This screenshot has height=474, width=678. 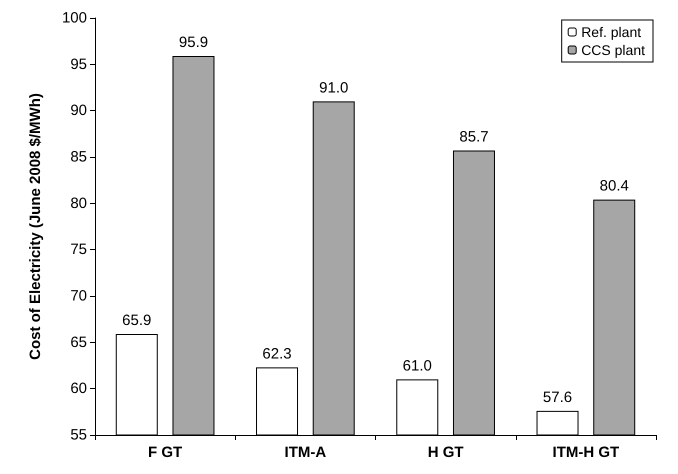 I want to click on y-tick-label: 65, so click(x=78, y=342).